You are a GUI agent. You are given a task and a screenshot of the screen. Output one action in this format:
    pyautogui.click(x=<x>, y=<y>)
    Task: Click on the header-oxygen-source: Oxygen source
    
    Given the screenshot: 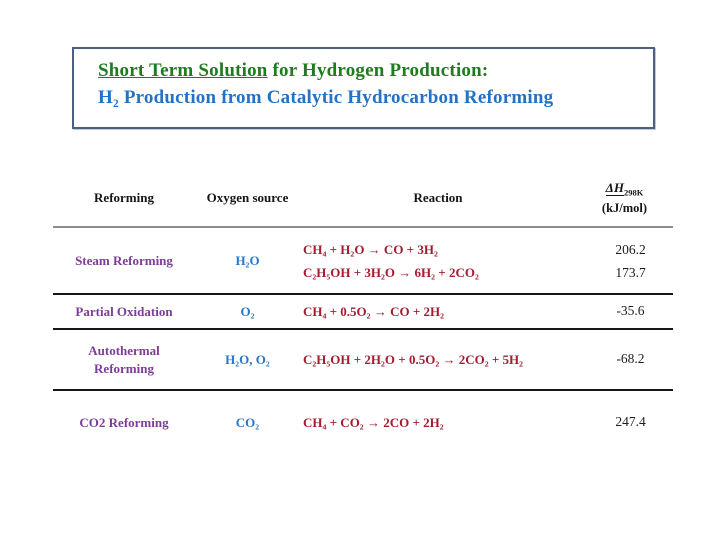 What is the action you would take?
    pyautogui.click(x=247, y=198)
    